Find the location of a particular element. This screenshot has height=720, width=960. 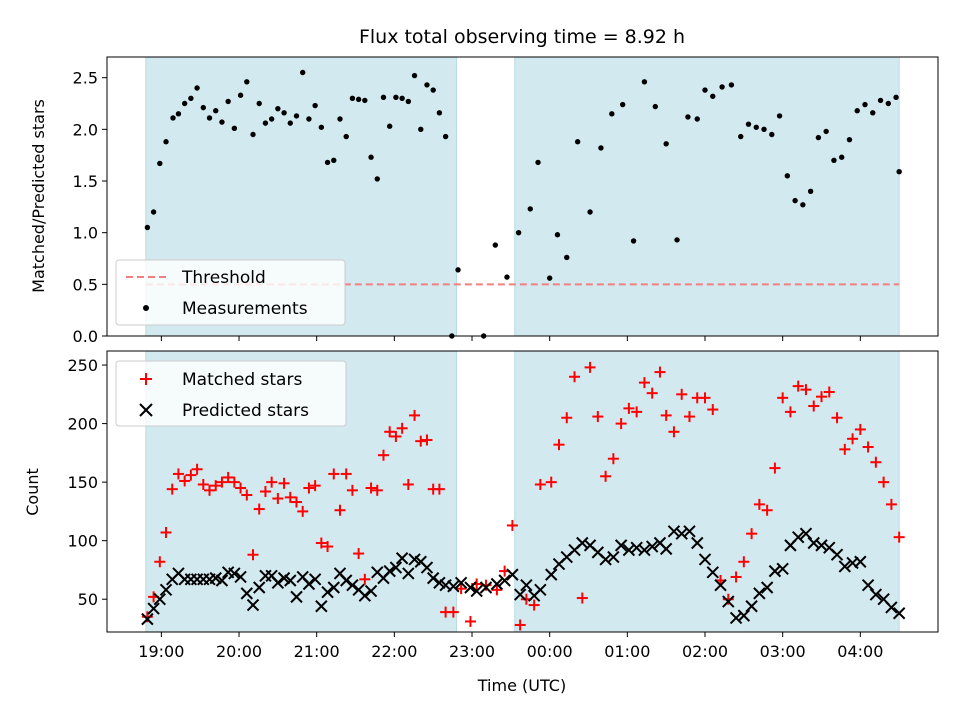

y-tick-label: 100 is located at coordinates (82, 541).